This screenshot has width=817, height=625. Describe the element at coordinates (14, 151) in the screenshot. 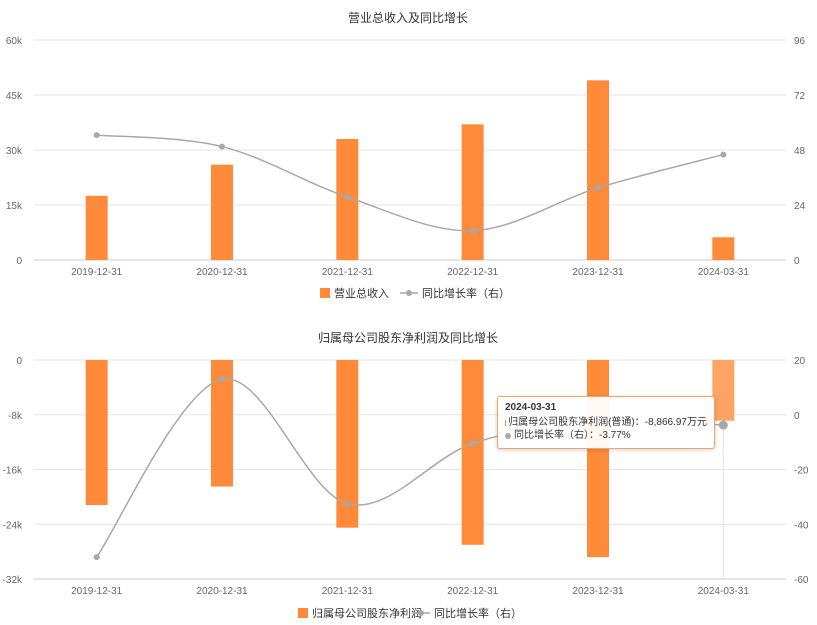

I see `y-tick-left: 30k` at that location.